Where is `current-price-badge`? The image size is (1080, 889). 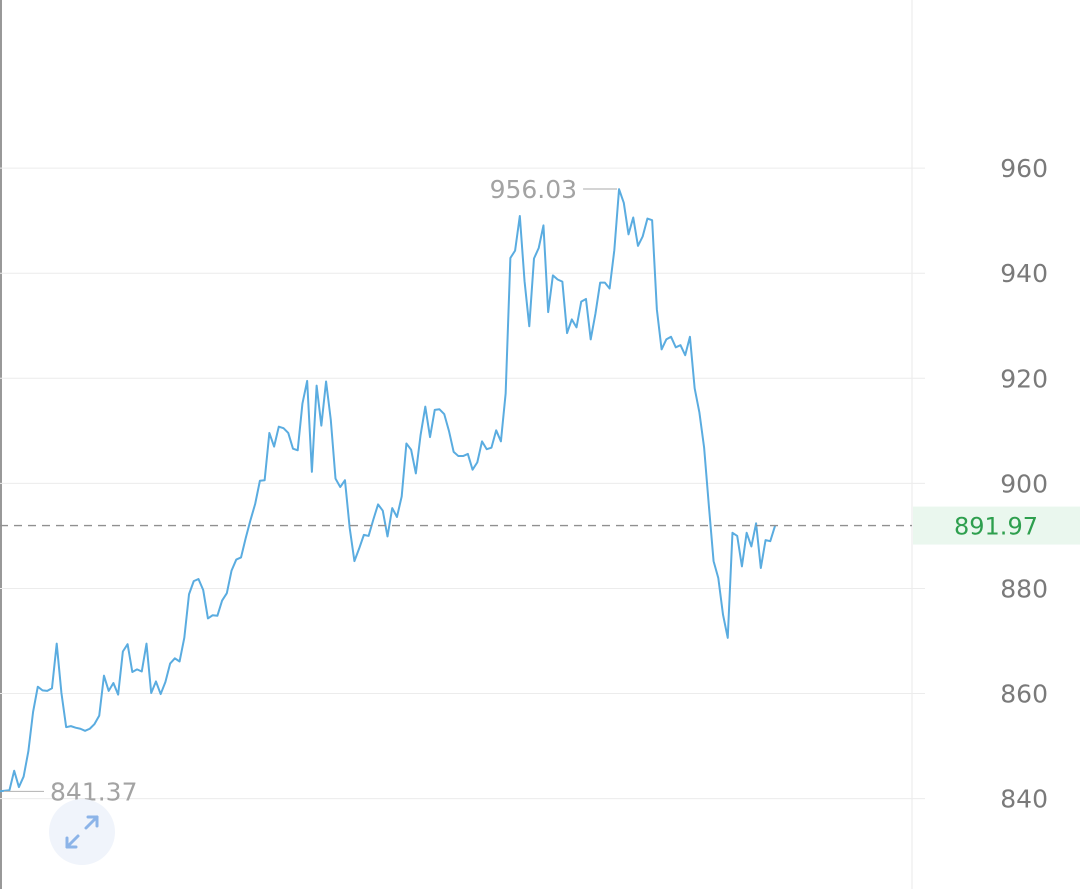
current-price-badge is located at coordinates (996, 525).